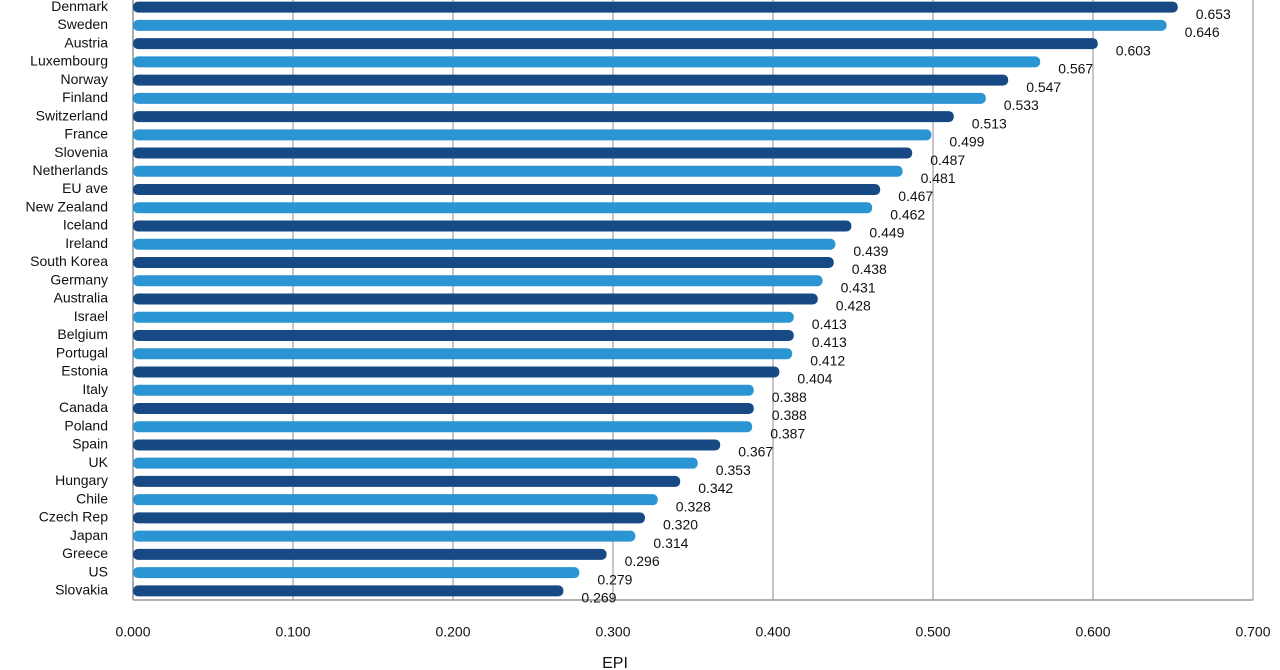  What do you see at coordinates (132, 632) in the screenshot?
I see `x-tick-label: 0.000` at bounding box center [132, 632].